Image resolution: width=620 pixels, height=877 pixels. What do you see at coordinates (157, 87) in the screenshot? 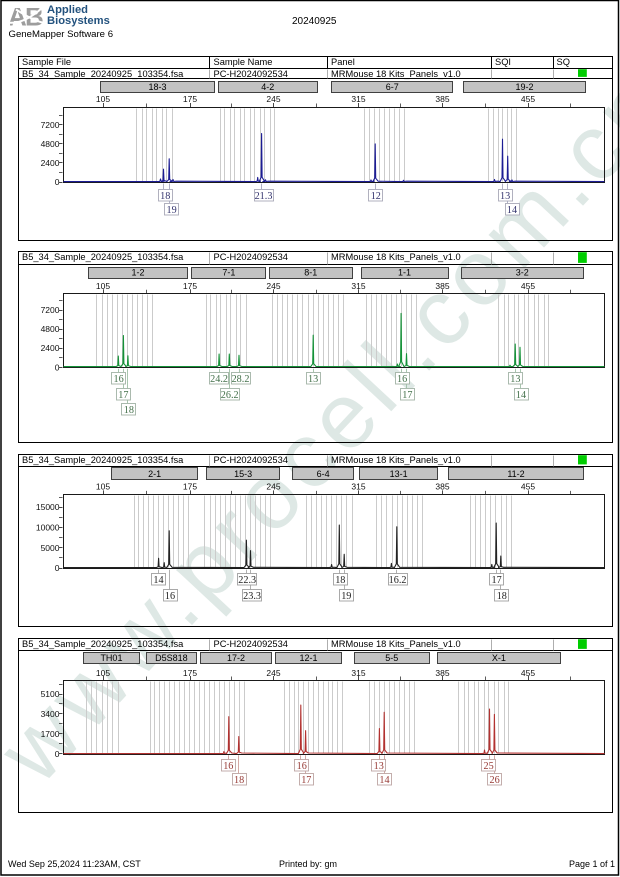
I see `svg-text: 18-3` at bounding box center [157, 87].